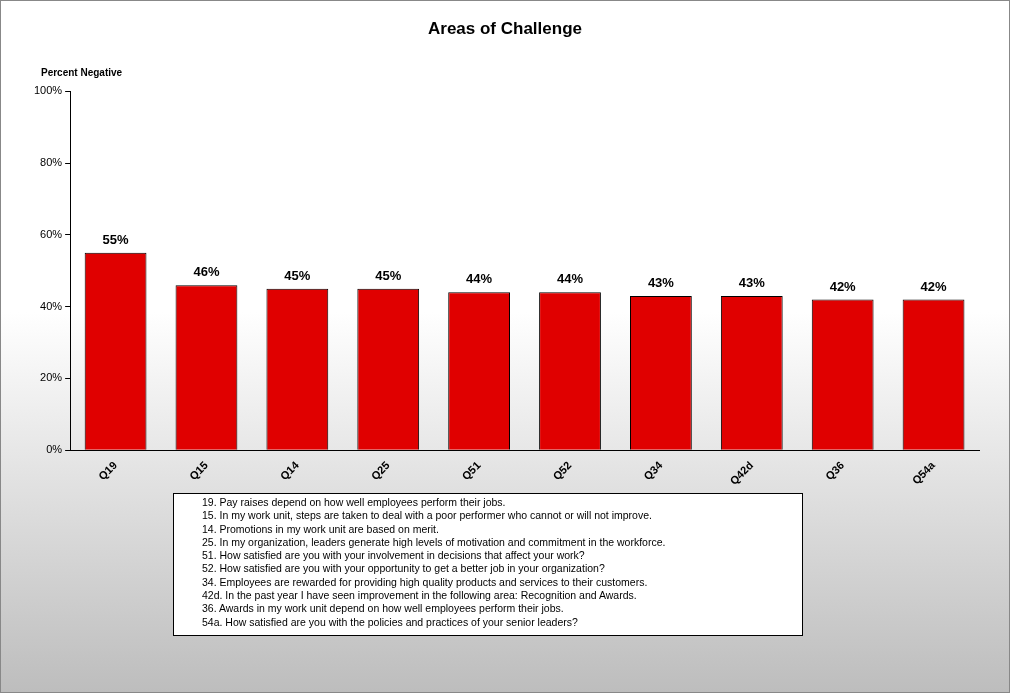 This screenshot has width=1010, height=693. Describe the element at coordinates (390, 622) in the screenshot. I see `text: 54a. How satisfied are you with the policies and practices of your senior leaders?` at that location.